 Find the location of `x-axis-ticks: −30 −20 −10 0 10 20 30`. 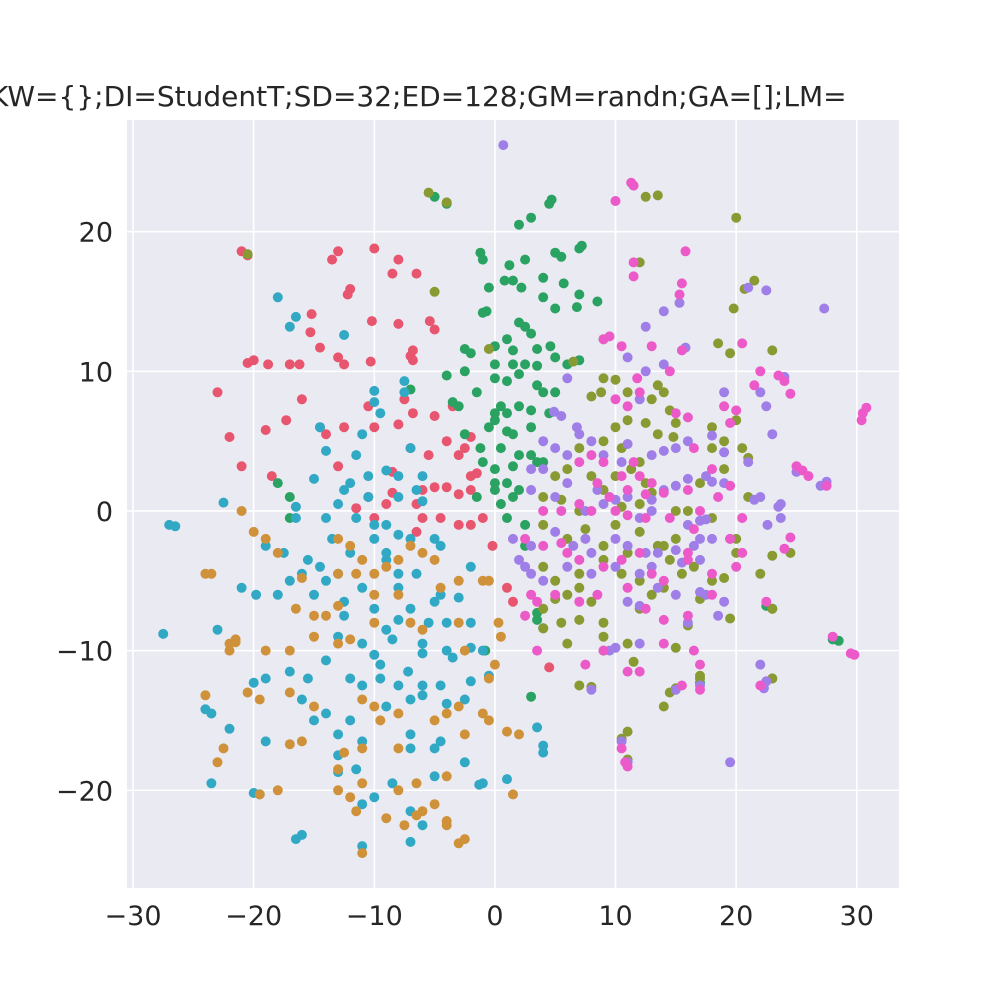

x-axis-ticks: −30 −20 −10 0 10 20 30 is located at coordinates (489, 916).